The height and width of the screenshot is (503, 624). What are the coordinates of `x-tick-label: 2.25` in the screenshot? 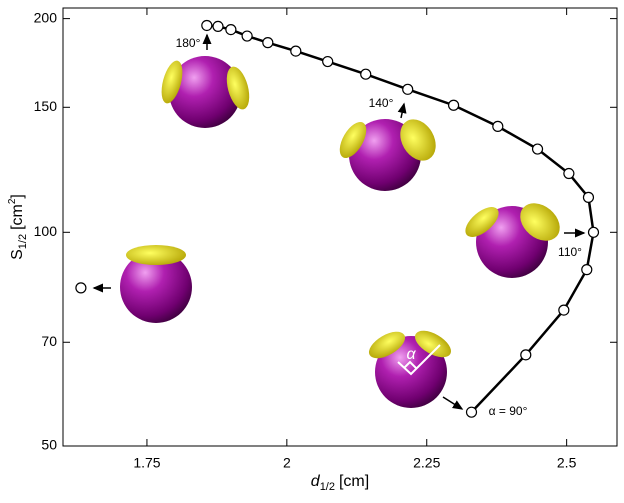 It's located at (426, 463).